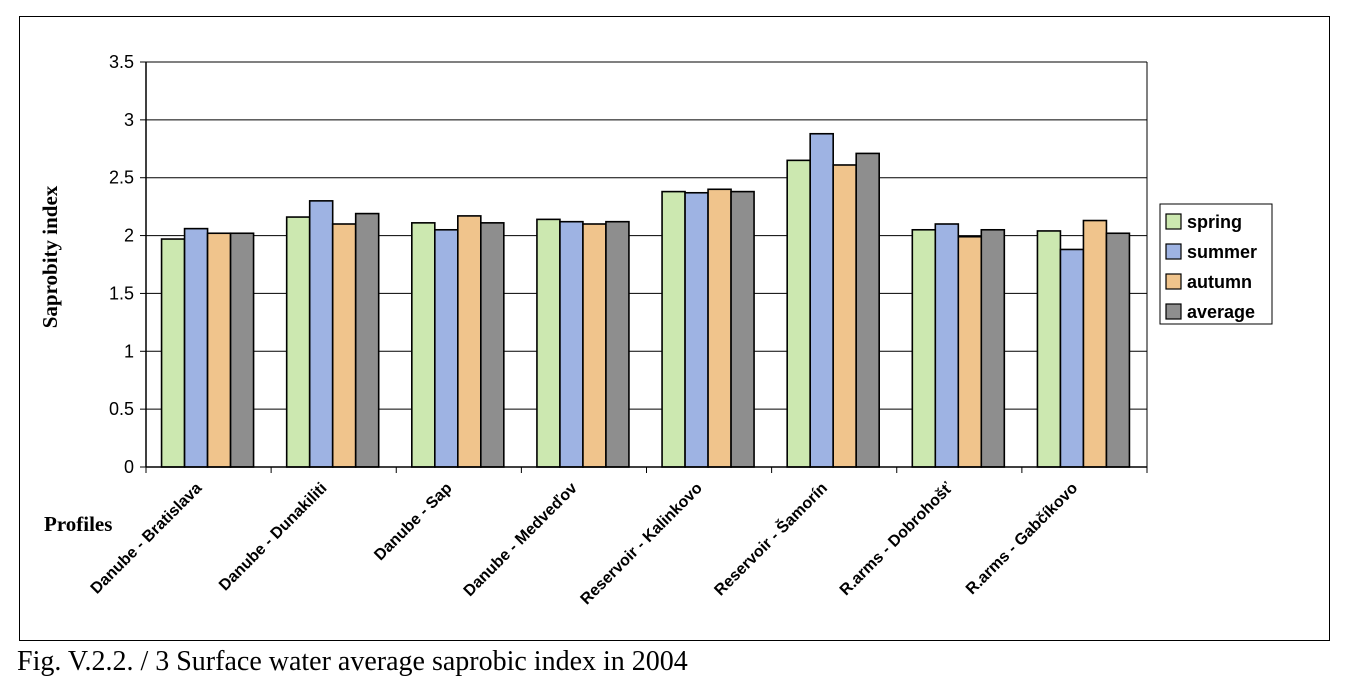 This screenshot has width=1351, height=698. I want to click on x-category-label: Reservoir - Kalinkovo, so click(642, 544).